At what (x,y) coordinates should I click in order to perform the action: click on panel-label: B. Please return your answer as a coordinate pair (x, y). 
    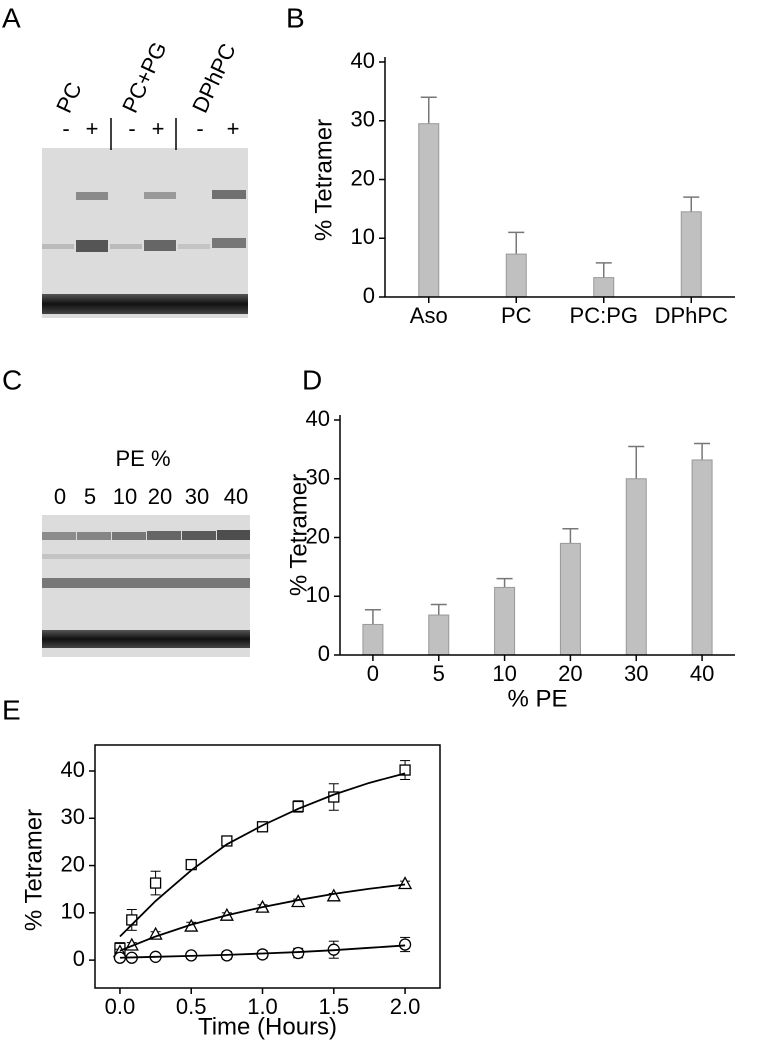
    Looking at the image, I should click on (295, 17).